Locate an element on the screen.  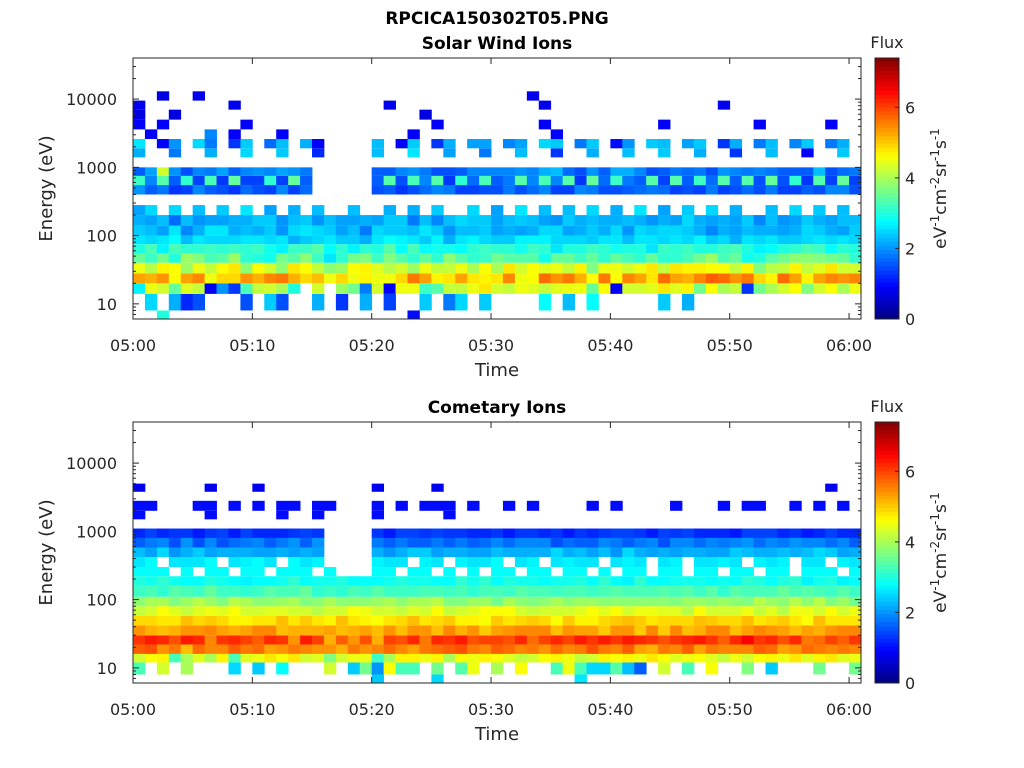
colorbar-label-exponent: -1 is located at coordinates (935, 155).